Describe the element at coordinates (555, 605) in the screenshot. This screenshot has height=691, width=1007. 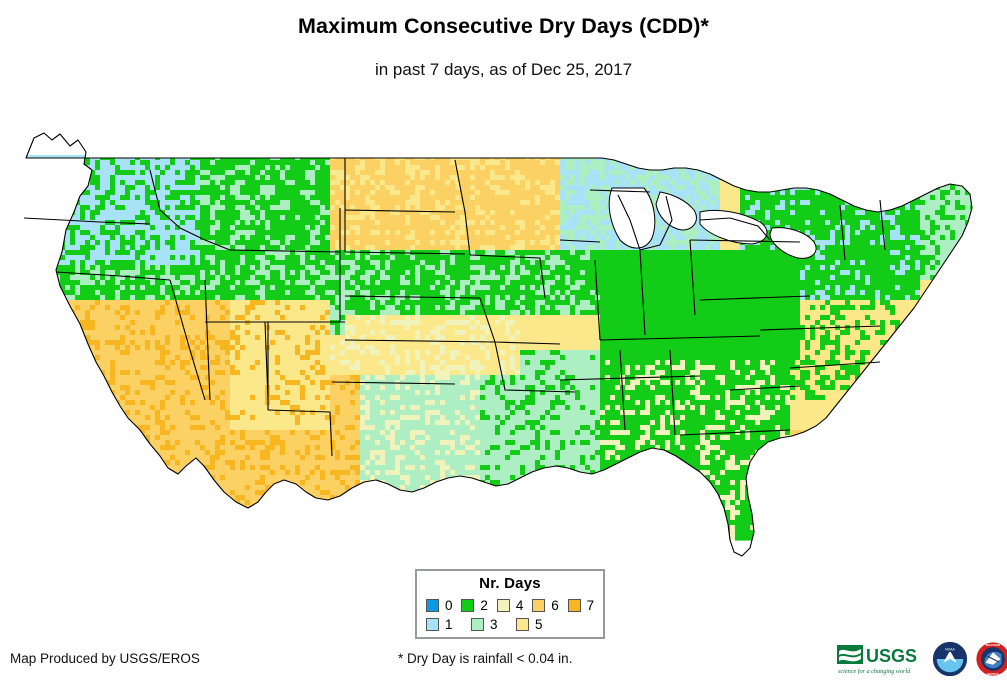
I see `legend-label-6: 6` at that location.